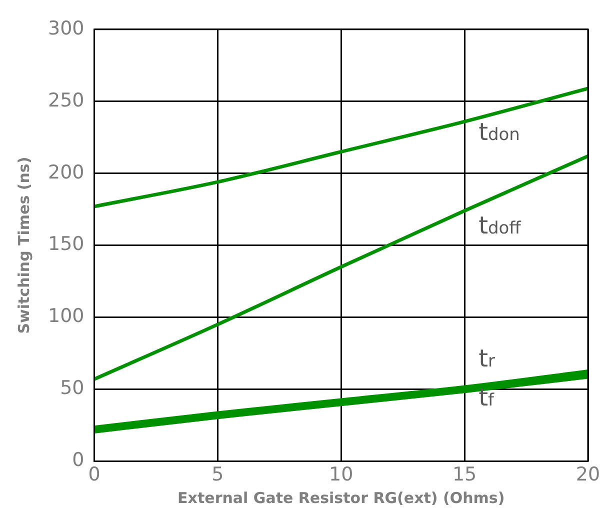  Describe the element at coordinates (94, 475) in the screenshot. I see `x-tick-label: 0` at that location.